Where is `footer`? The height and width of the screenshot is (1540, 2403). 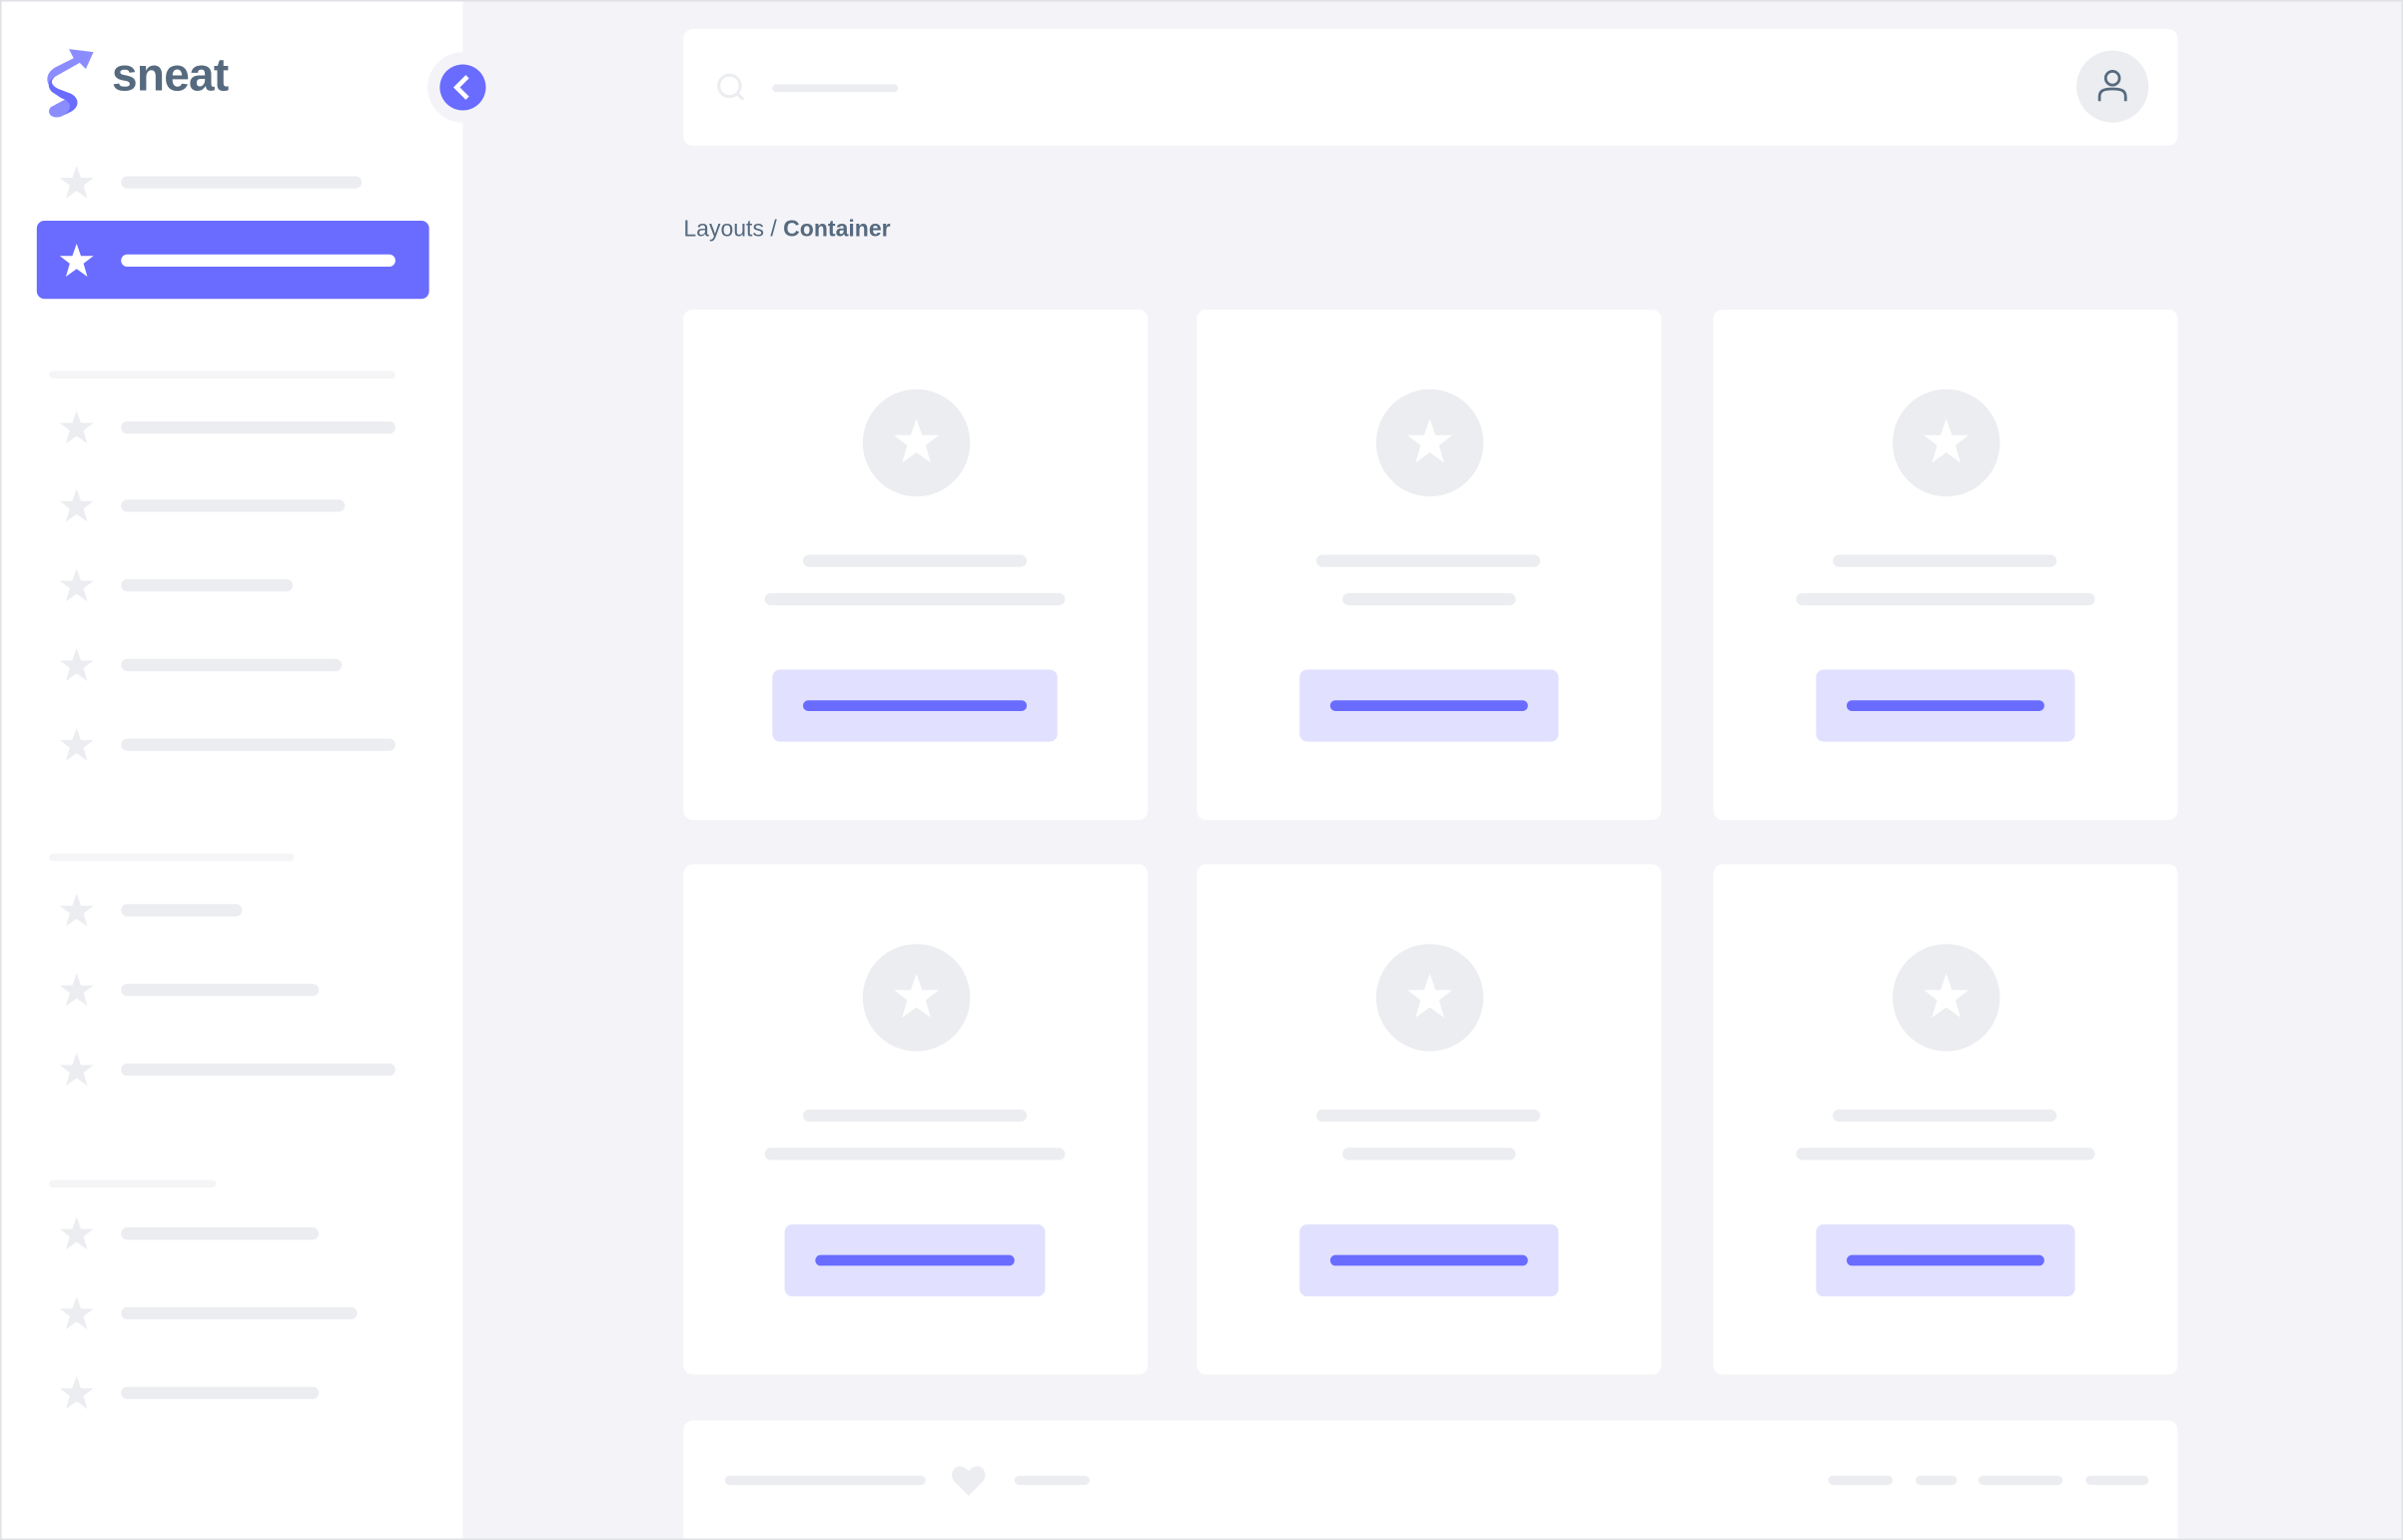
footer is located at coordinates (1431, 1480).